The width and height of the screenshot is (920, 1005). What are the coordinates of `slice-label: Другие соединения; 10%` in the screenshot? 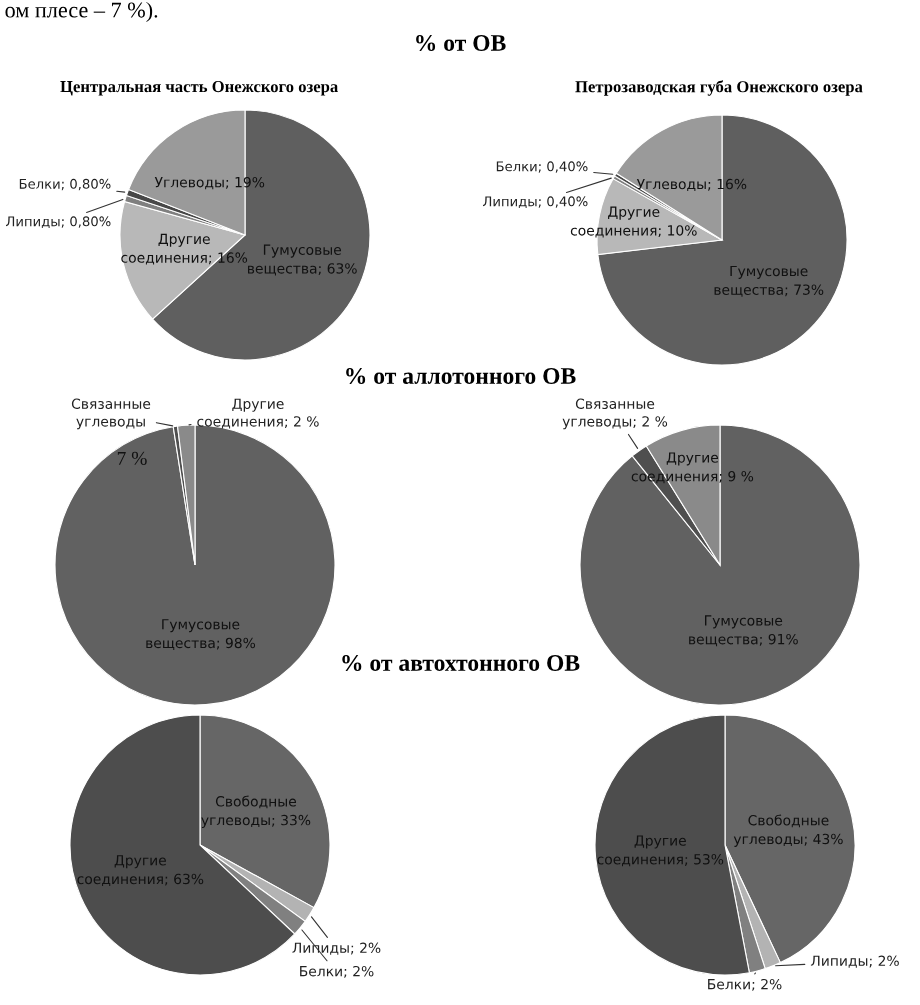 It's located at (633, 222).